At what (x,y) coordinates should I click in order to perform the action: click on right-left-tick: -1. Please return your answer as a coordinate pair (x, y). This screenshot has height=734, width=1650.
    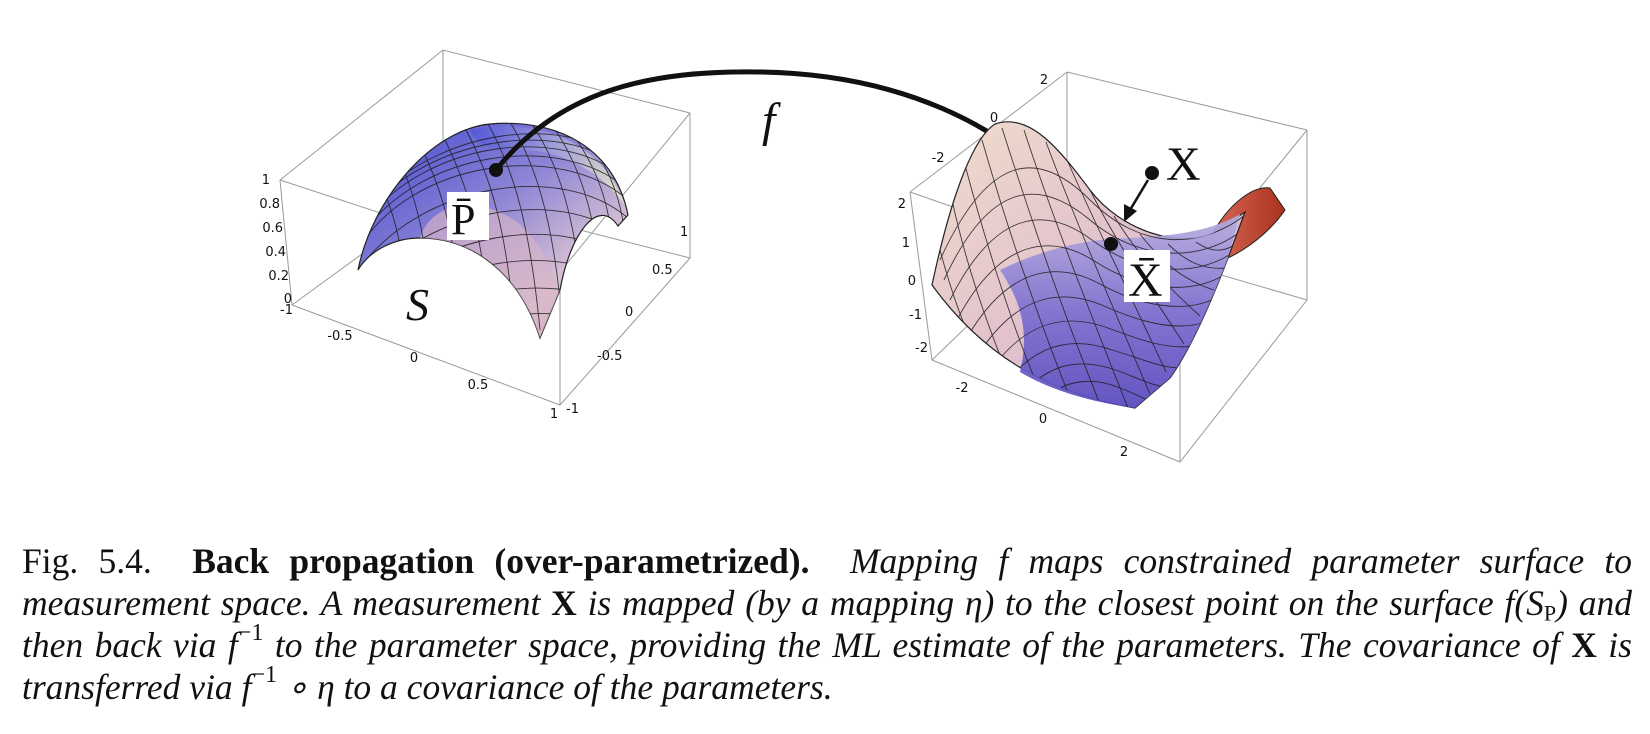
    Looking at the image, I should click on (915, 315).